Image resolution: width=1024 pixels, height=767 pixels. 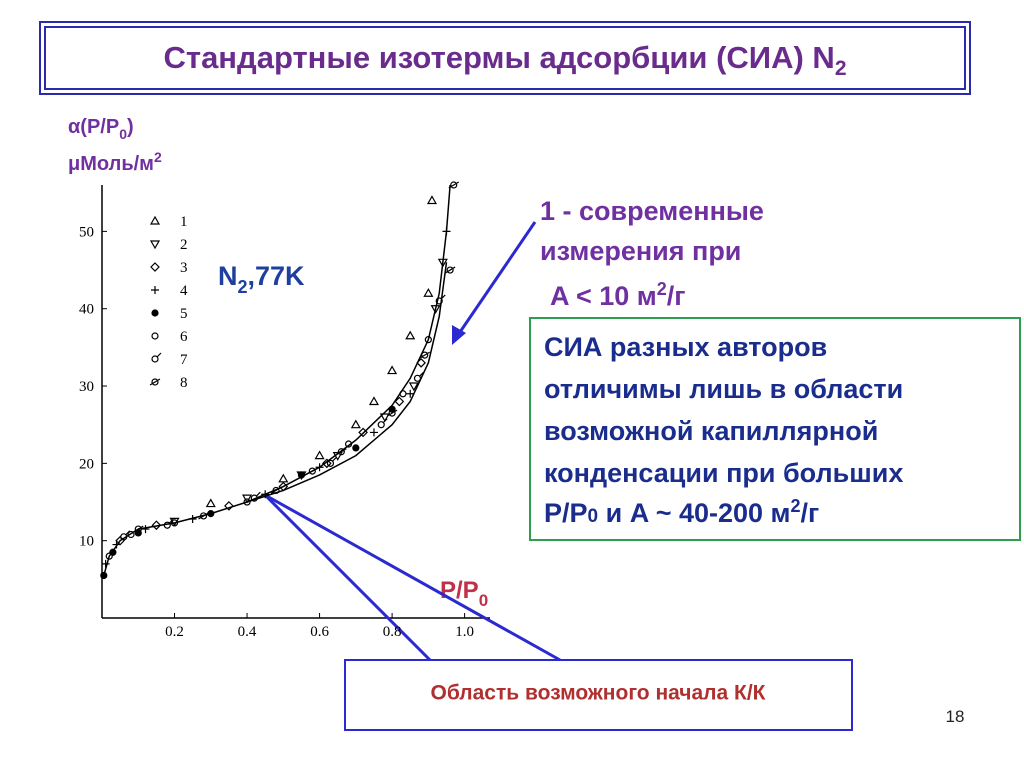 What do you see at coordinates (184, 383) in the screenshot?
I see `legend-label: 8` at bounding box center [184, 383].